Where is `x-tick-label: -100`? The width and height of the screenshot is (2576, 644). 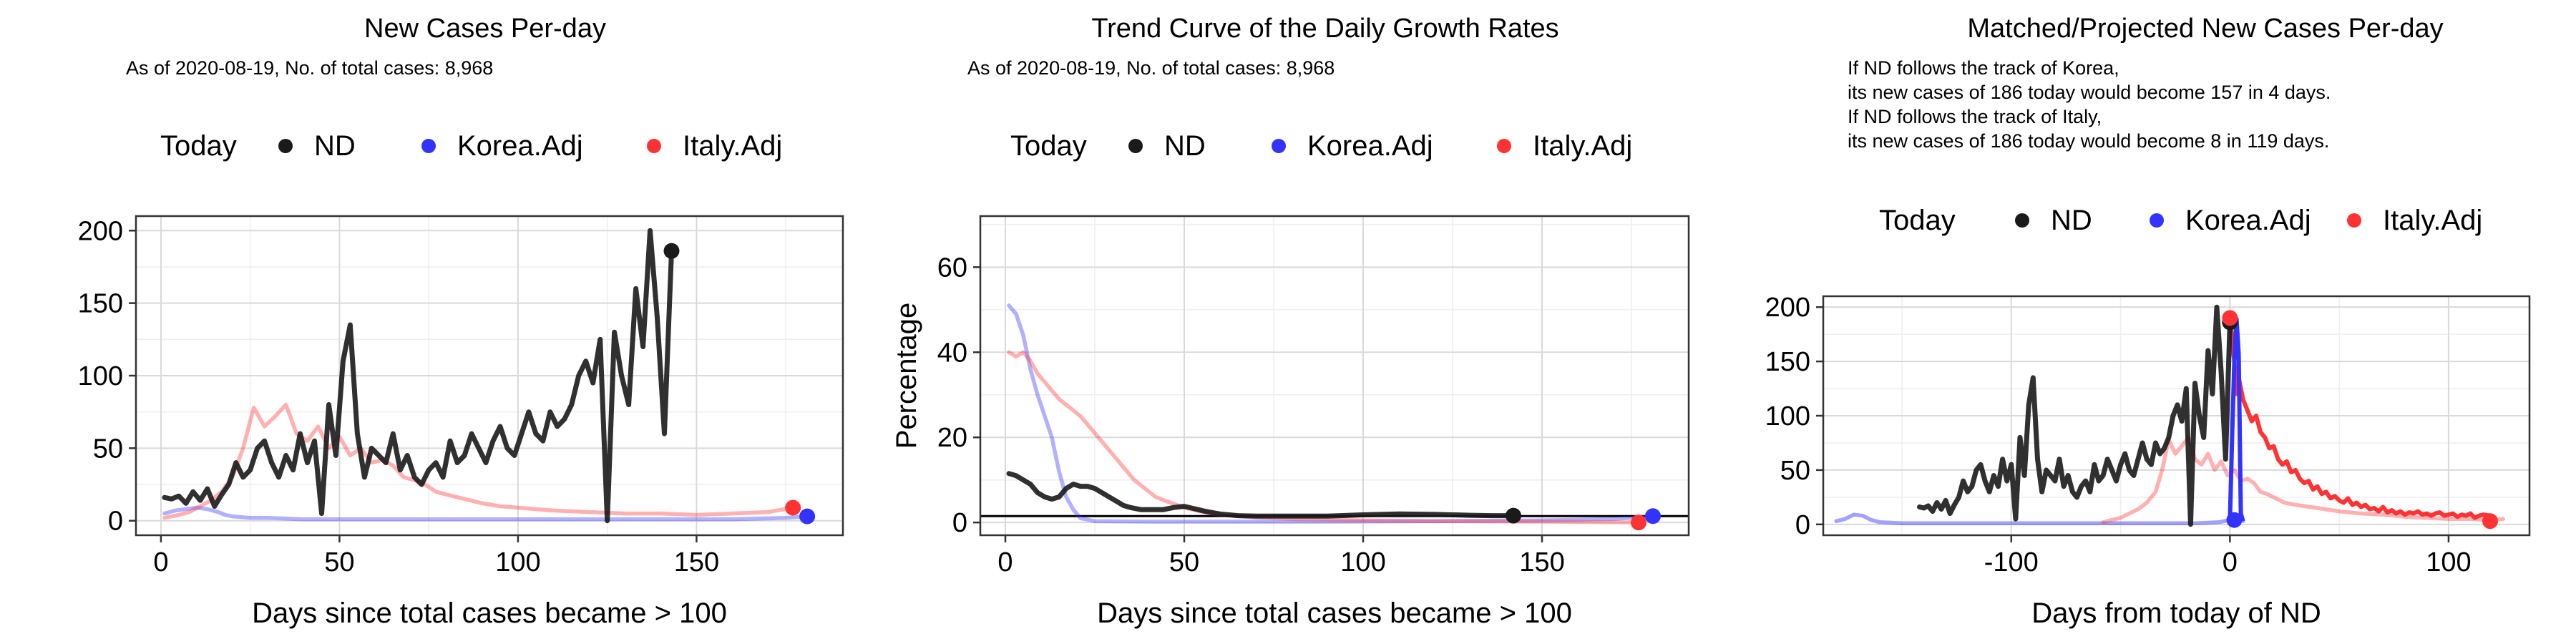 x-tick-label: -100 is located at coordinates (2011, 562).